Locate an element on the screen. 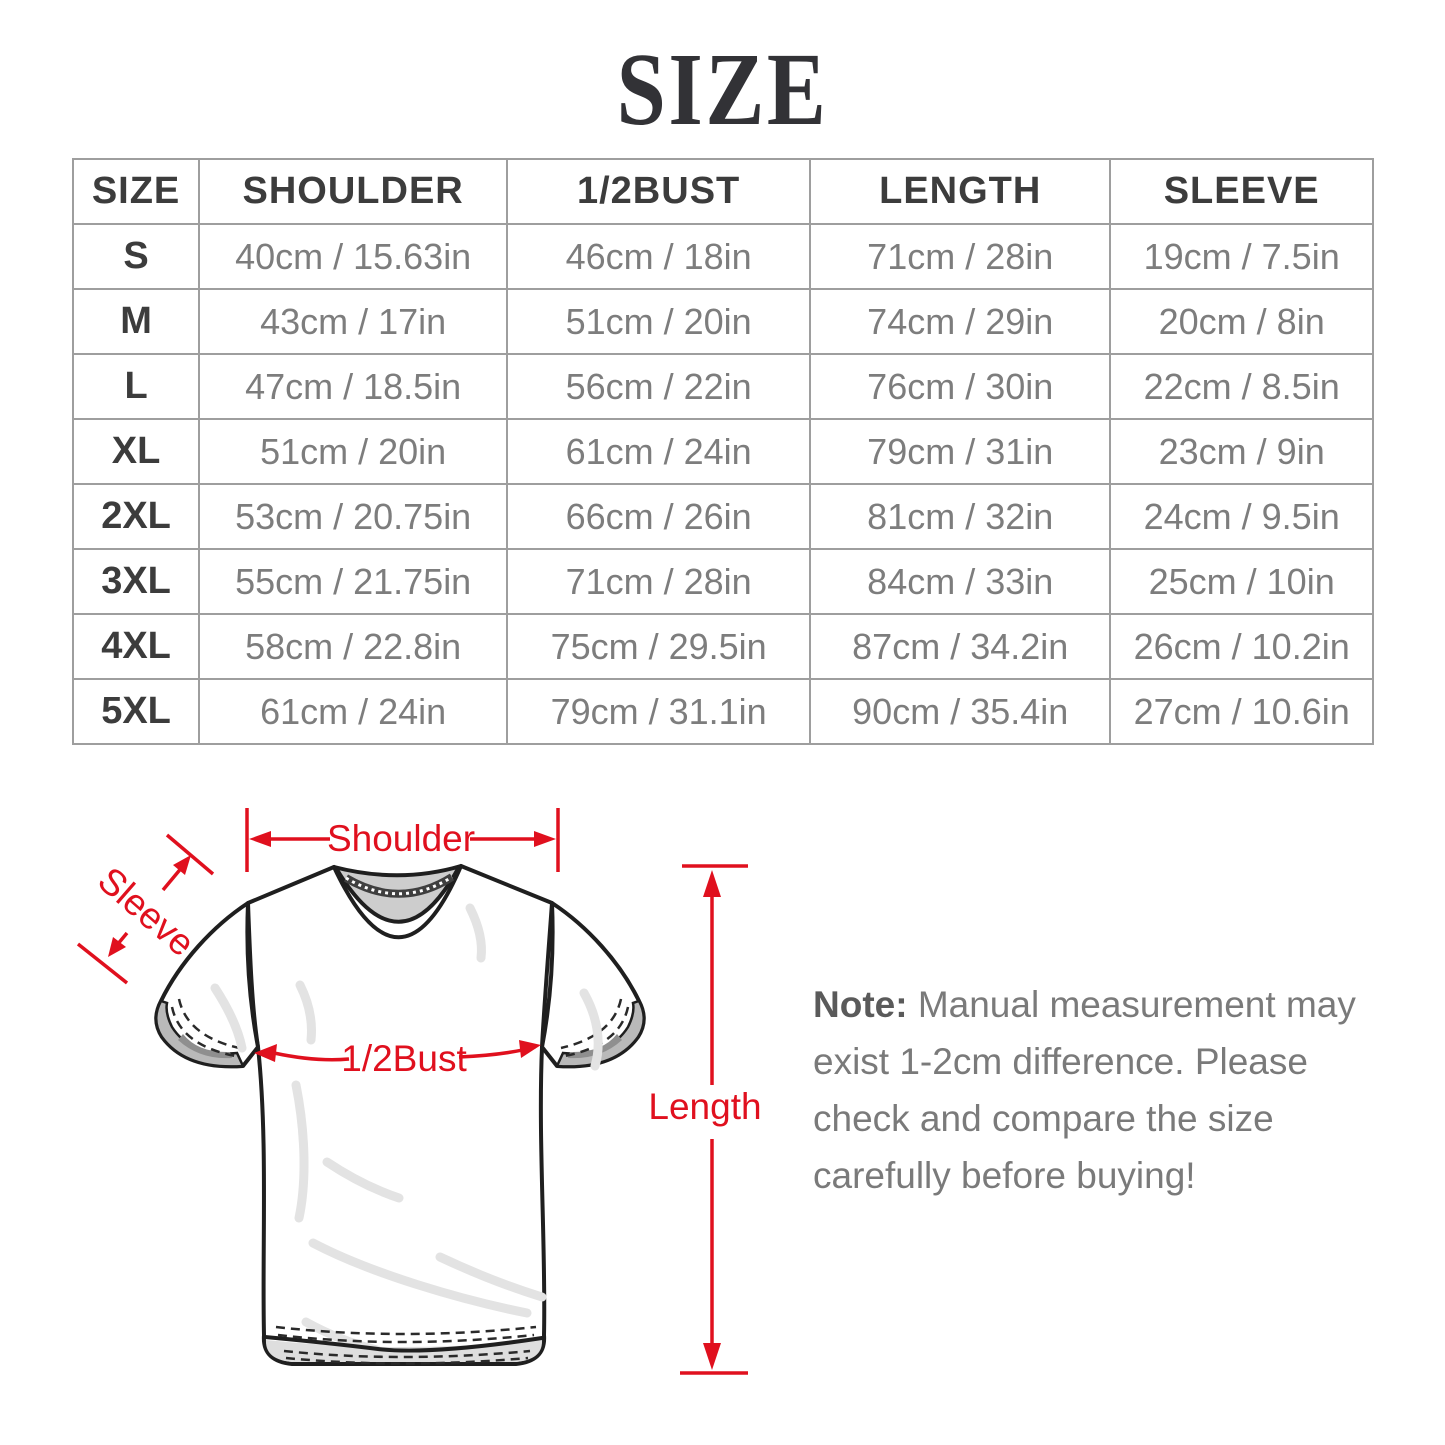 This screenshot has height=1445, width=1445. size-label: M is located at coordinates (136, 321).